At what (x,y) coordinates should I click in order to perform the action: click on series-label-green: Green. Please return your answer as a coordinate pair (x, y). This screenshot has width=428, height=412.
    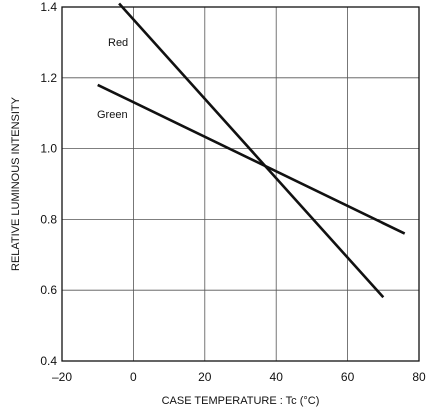
    Looking at the image, I should click on (112, 115).